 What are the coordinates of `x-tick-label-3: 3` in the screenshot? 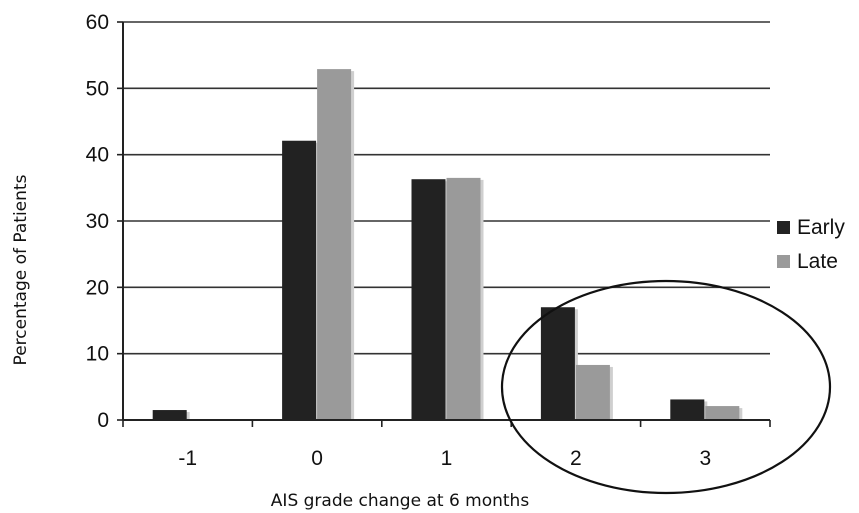 It's located at (705, 458).